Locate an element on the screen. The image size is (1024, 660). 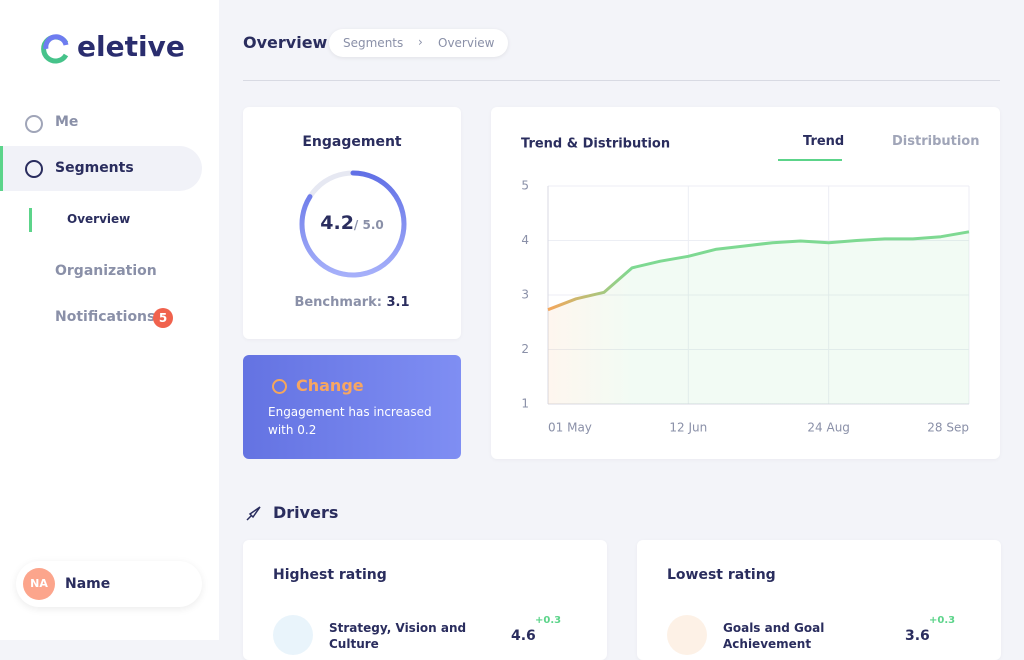
y-tick-label: 2 is located at coordinates (525, 349).